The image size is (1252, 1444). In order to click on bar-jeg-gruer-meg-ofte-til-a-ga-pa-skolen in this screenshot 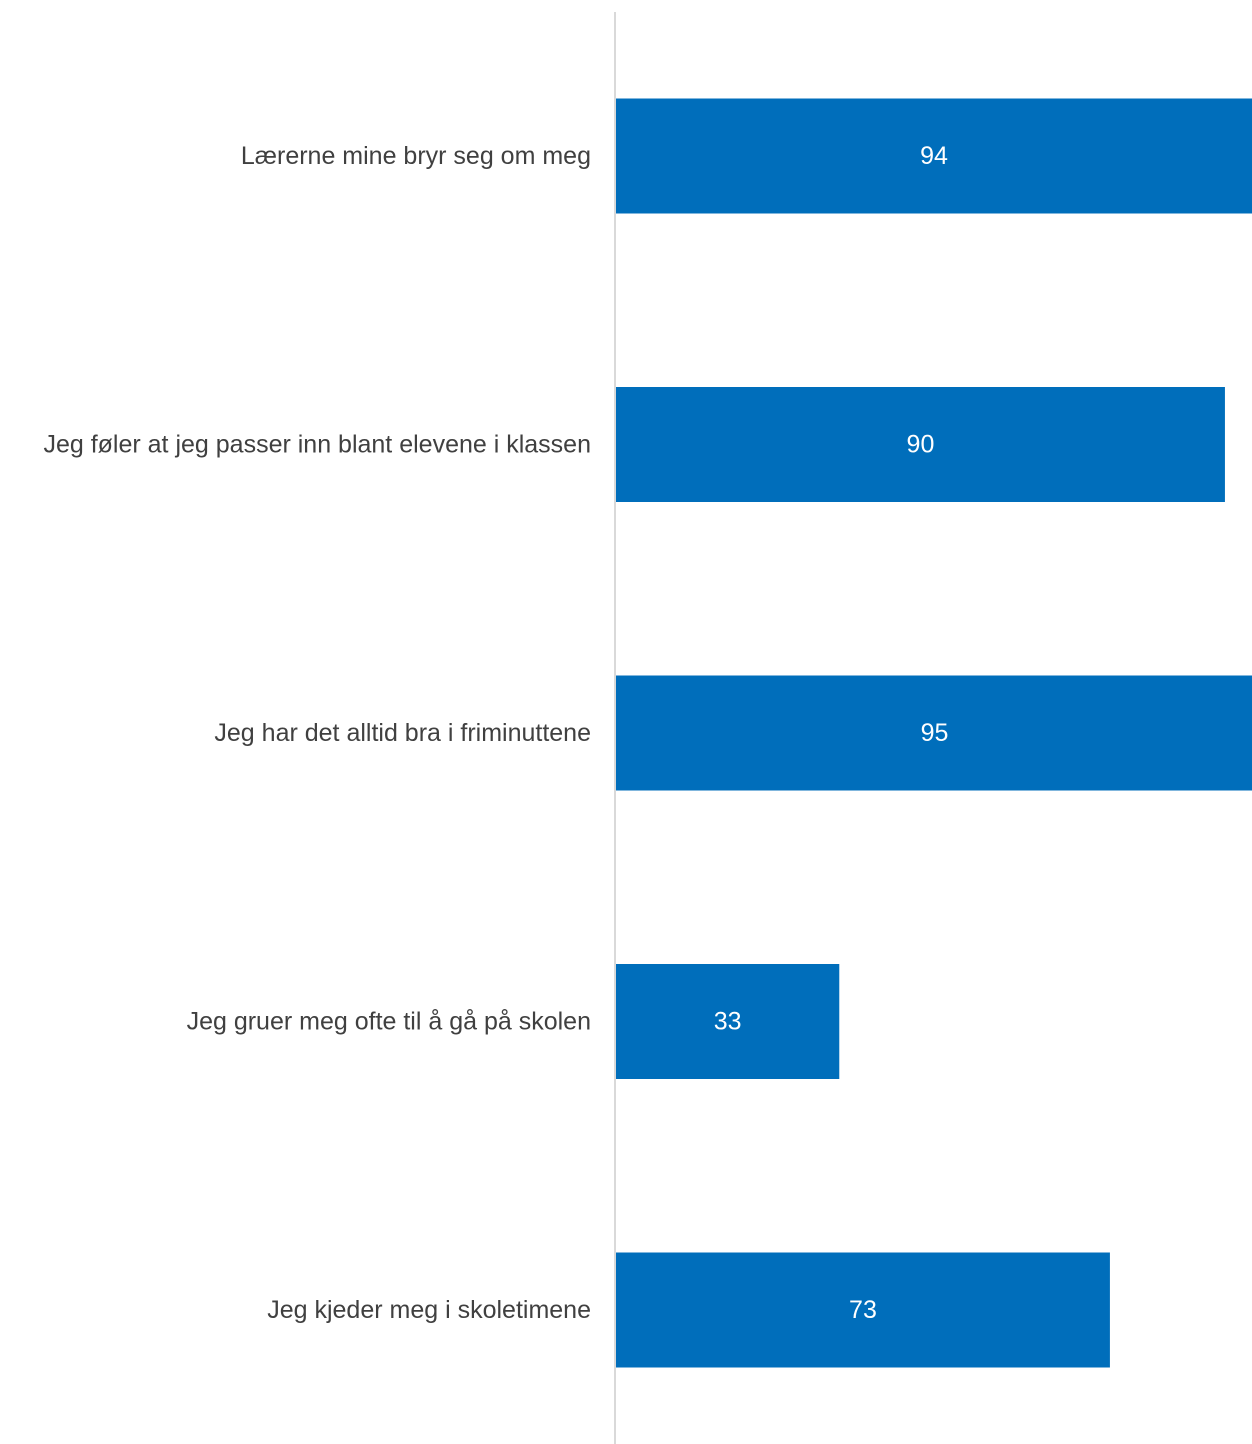, I will do `click(728, 1021)`.